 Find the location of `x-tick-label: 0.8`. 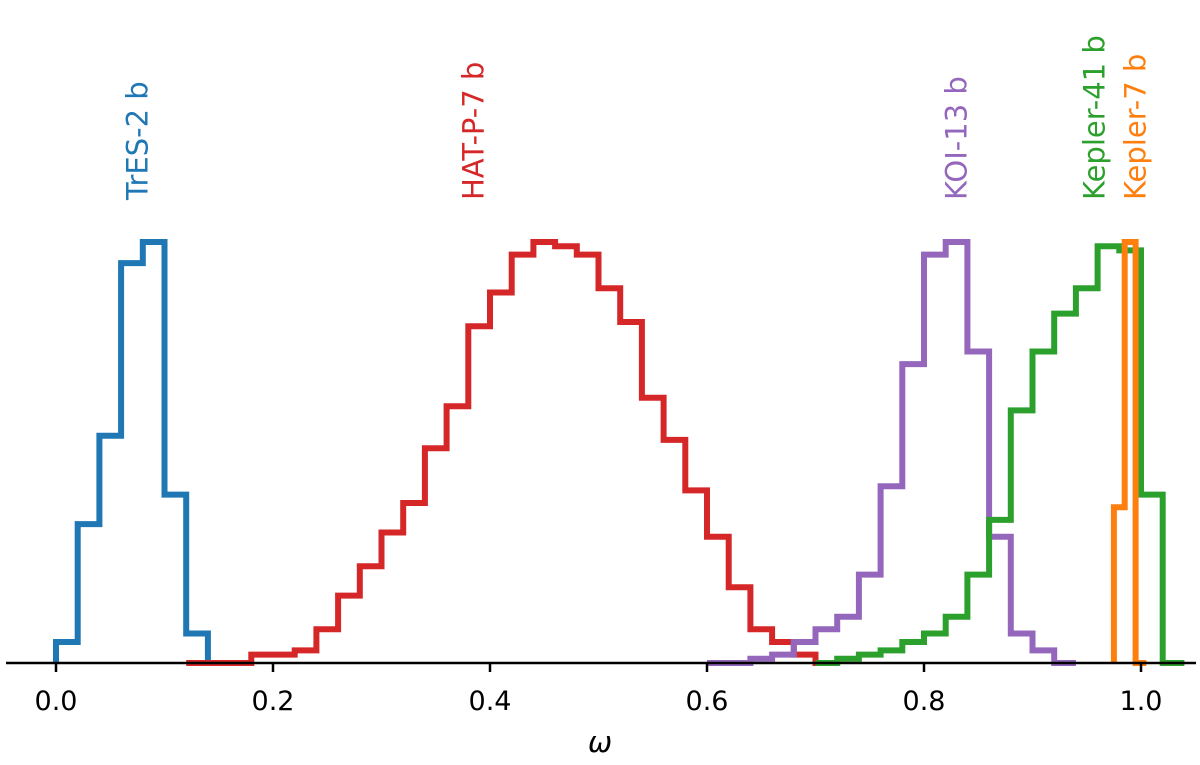

x-tick-label: 0.8 is located at coordinates (924, 701).